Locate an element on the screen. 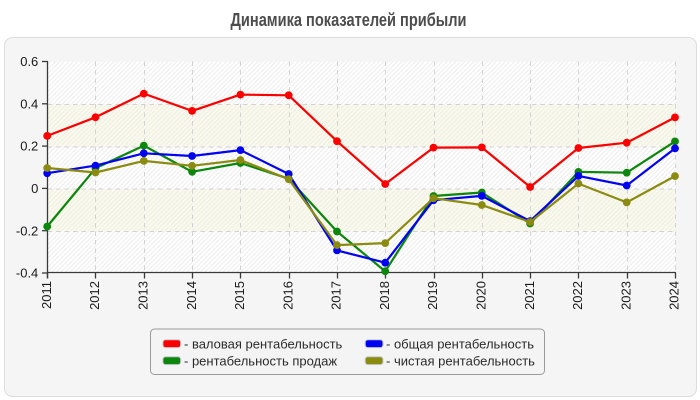 The height and width of the screenshot is (400, 700). svg-text: - валовая рентабельность is located at coordinates (263, 343).